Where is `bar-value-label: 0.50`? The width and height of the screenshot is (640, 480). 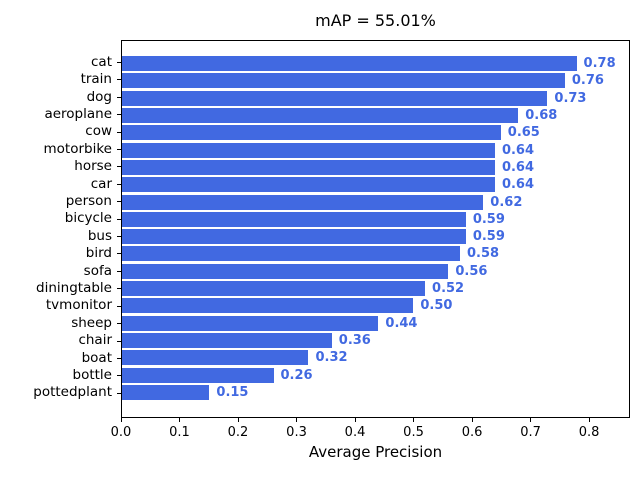 bar-value-label: 0.50 is located at coordinates (436, 306).